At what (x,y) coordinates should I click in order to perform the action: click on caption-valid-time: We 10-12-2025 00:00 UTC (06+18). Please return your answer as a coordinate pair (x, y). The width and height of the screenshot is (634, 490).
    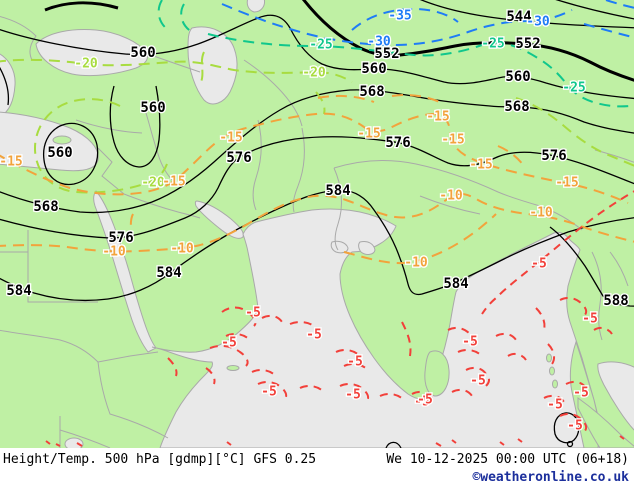
    Looking at the image, I should click on (507, 459).